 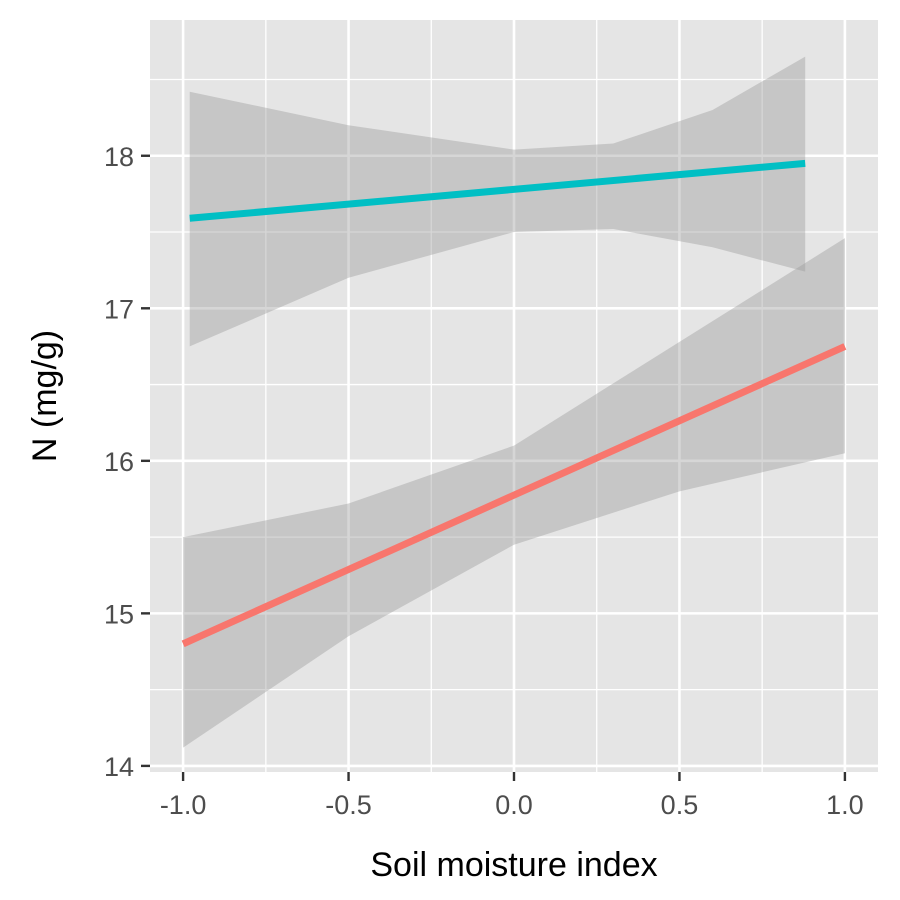 I want to click on y-tick-label: 14, so click(x=119, y=767).